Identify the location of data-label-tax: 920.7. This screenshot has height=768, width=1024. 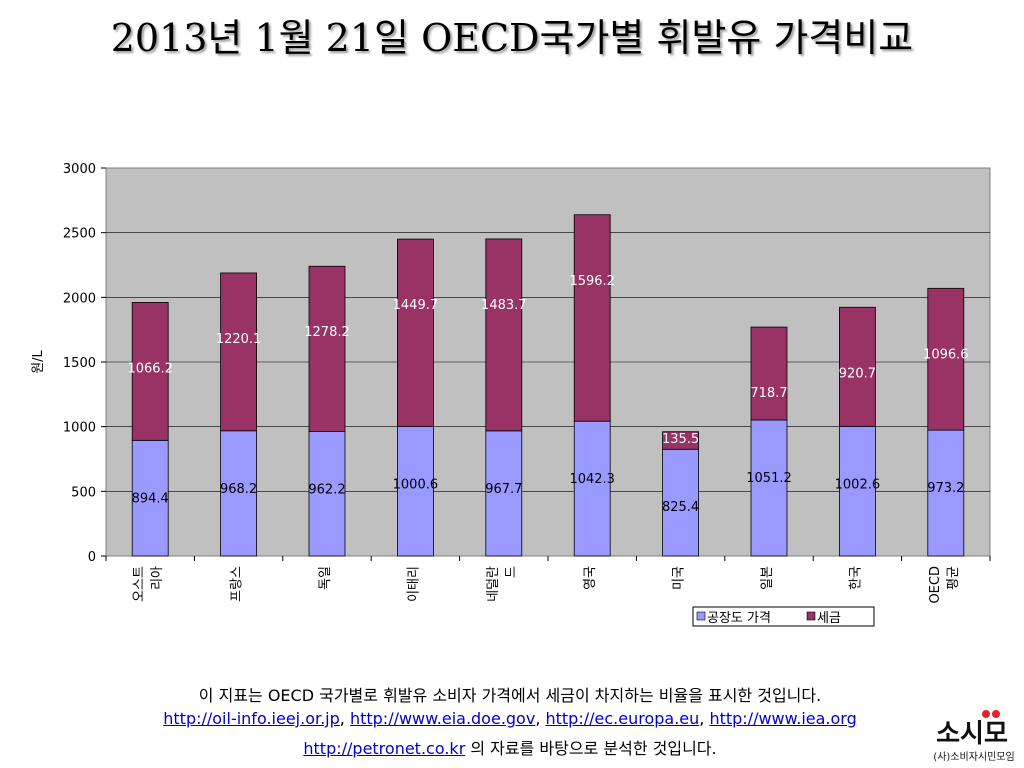
(857, 373).